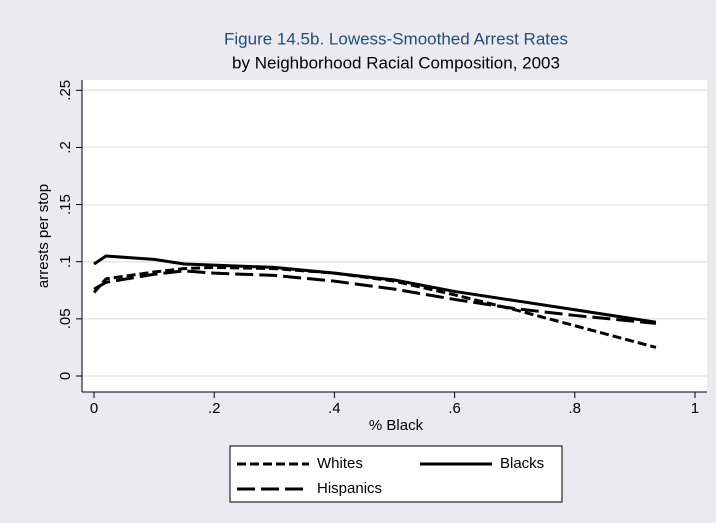  Describe the element at coordinates (65, 318) in the screenshot. I see `y-tick-label: .05` at that location.